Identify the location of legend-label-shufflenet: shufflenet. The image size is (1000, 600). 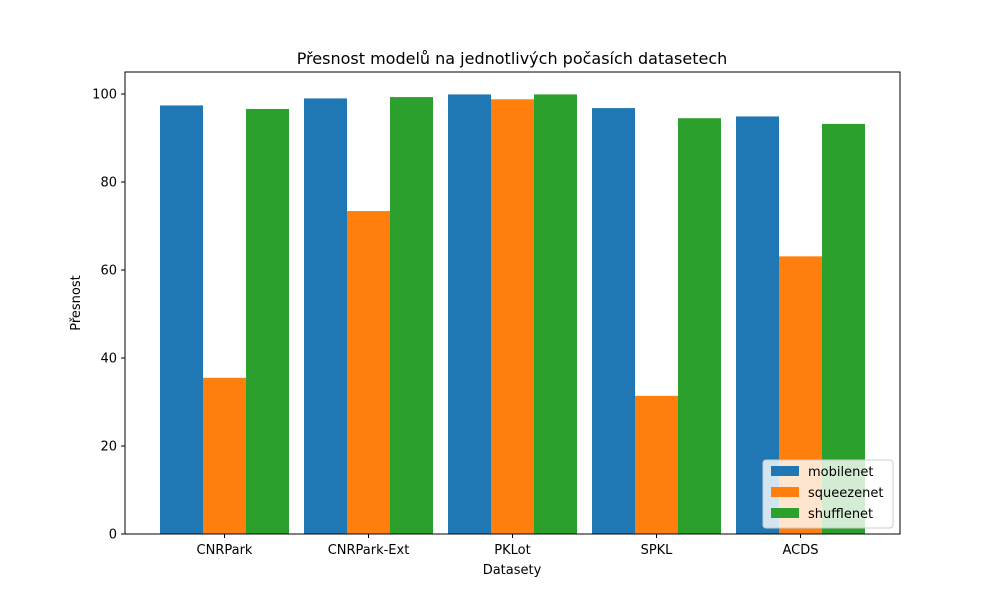
(840, 514).